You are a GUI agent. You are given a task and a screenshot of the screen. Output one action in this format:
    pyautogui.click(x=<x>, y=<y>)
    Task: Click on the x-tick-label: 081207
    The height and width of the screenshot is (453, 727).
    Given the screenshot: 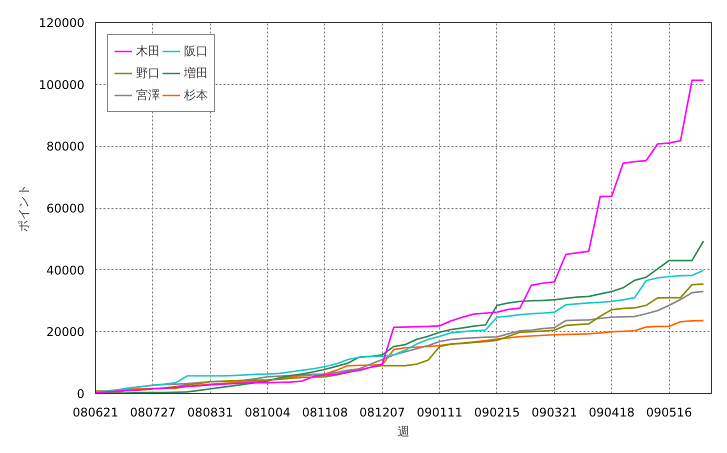 What is the action you would take?
    pyautogui.click(x=382, y=413)
    